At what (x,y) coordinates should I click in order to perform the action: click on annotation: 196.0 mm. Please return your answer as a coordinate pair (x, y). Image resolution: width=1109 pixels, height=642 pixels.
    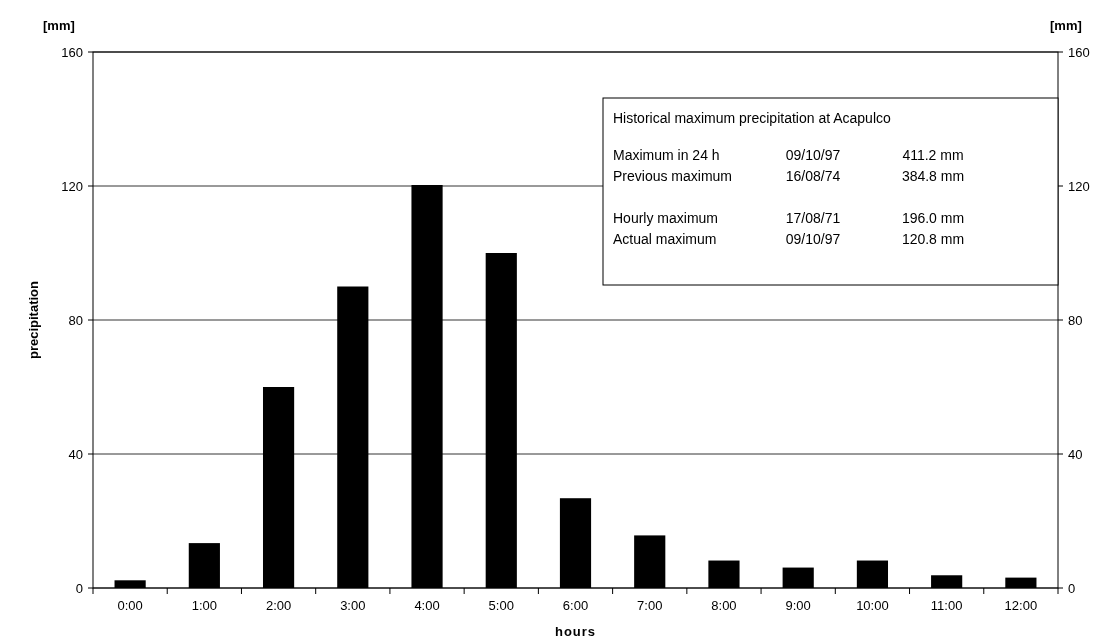
    Looking at the image, I should click on (933, 218).